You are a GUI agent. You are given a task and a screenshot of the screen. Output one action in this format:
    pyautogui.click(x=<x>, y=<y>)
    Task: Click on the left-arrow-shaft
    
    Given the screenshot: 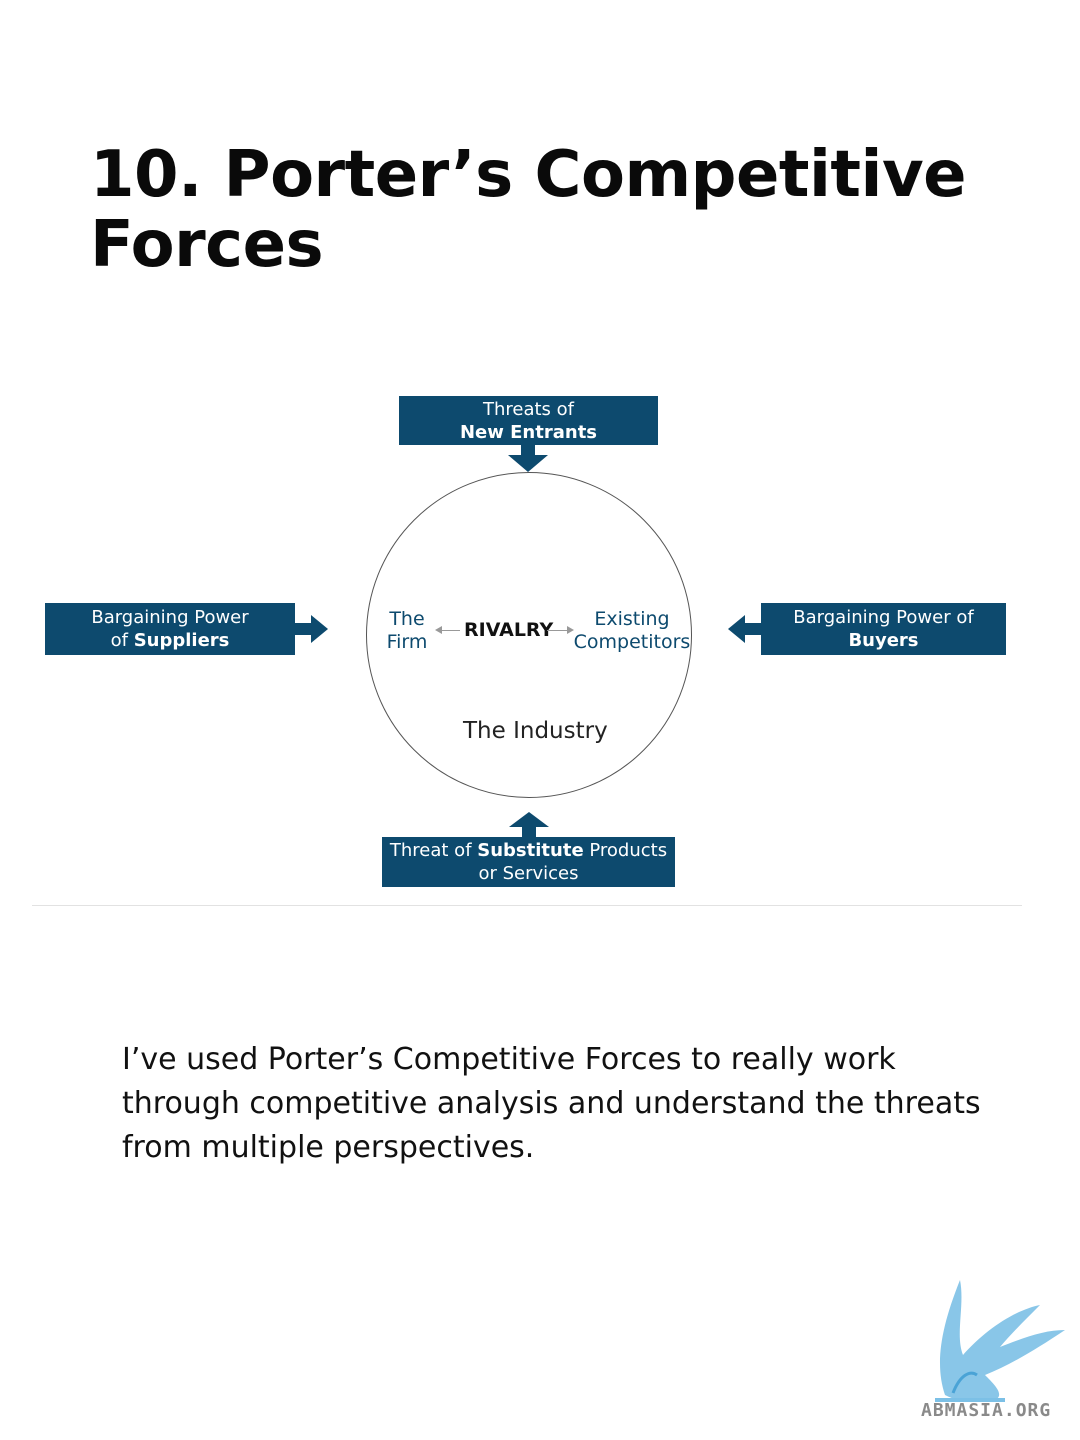 What is the action you would take?
    pyautogui.click(x=753, y=629)
    